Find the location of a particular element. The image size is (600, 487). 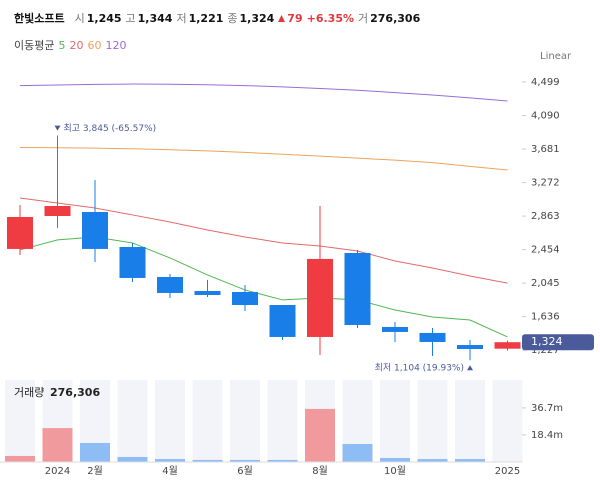

y-tick-label: 36.7m is located at coordinates (547, 408).